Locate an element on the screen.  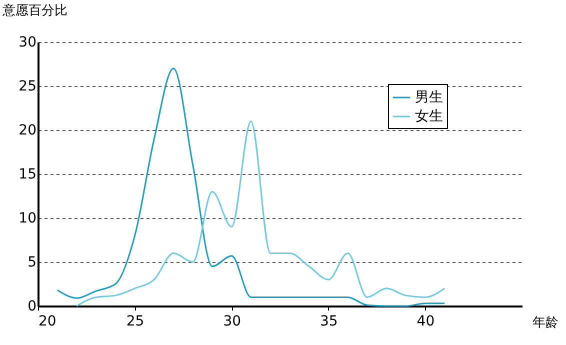
y-tick-label: 25 is located at coordinates (27, 86).